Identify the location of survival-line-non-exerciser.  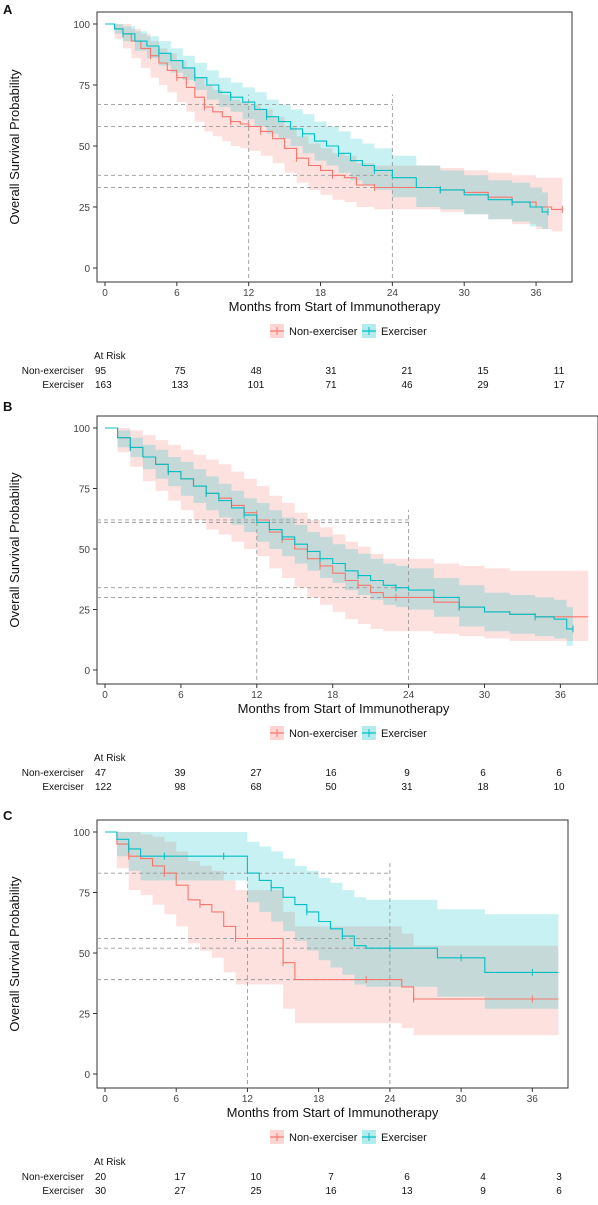
(332, 915).